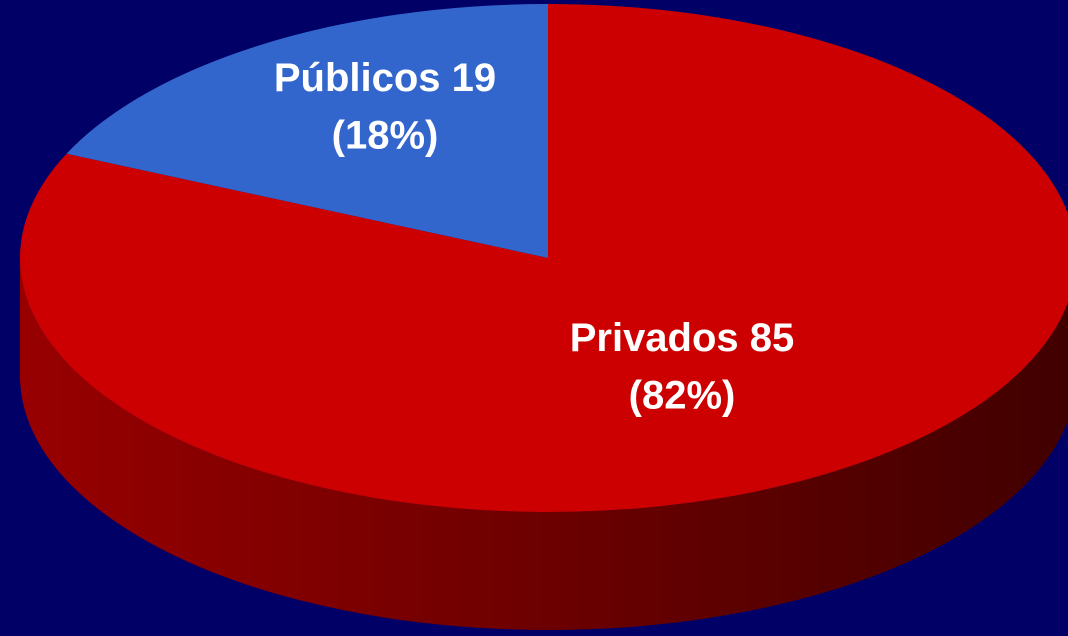 This screenshot has width=1068, height=636. What do you see at coordinates (654, 338) in the screenshot?
I see `category-label: Privados` at bounding box center [654, 338].